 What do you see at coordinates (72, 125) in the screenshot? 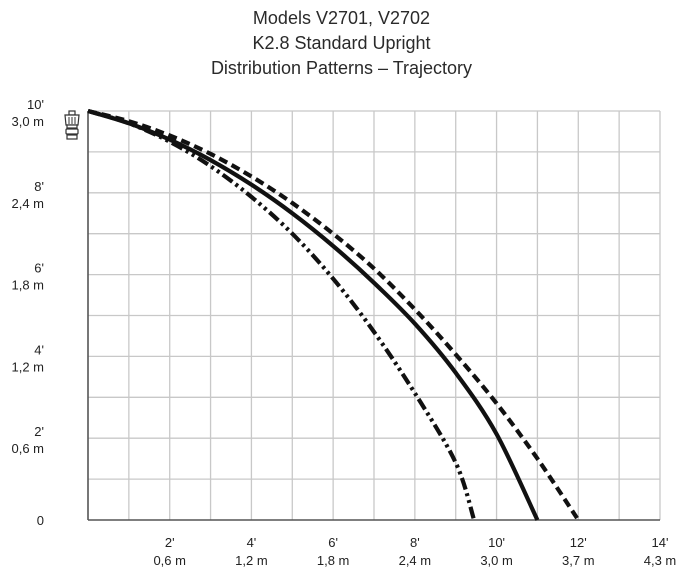
I see `sprinkler-head-icon` at bounding box center [72, 125].